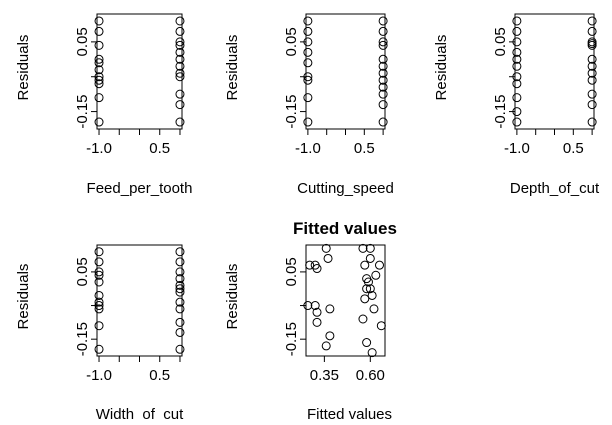 The width and height of the screenshot is (612, 425). What do you see at coordinates (100, 333) in the screenshot?
I see `panel-width-of-cut: -1.0 0.5 -0.15 0.05 Width of cut Residuals` at bounding box center [100, 333].